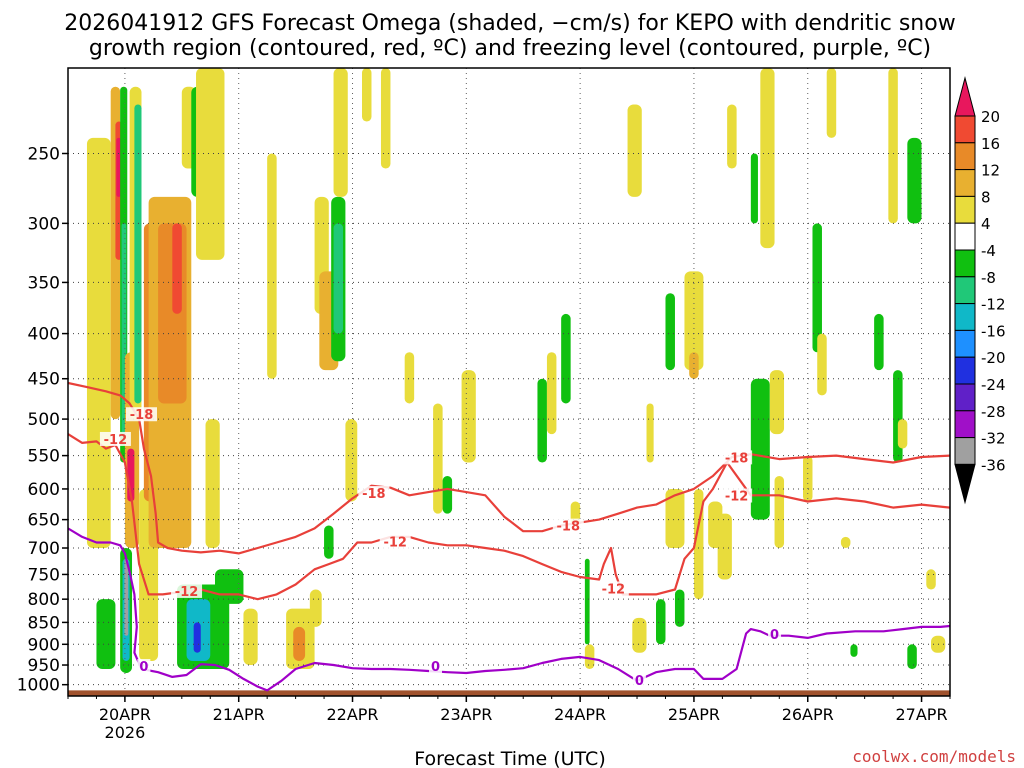 This screenshot has height=768, width=1024. What do you see at coordinates (44, 666) in the screenshot?
I see `y-tick-label: 950` at bounding box center [44, 666].